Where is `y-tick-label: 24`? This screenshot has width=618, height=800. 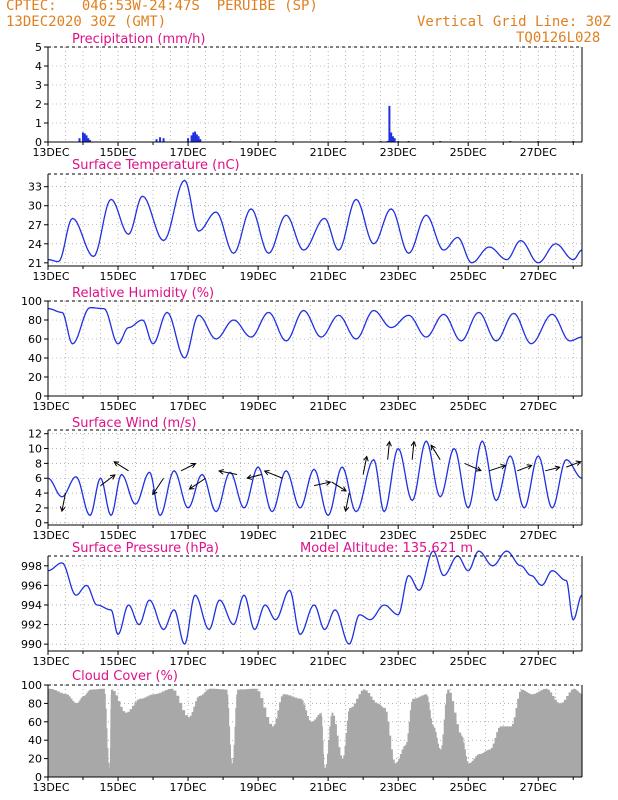
y-tick-label: 24 is located at coordinates (35, 244).